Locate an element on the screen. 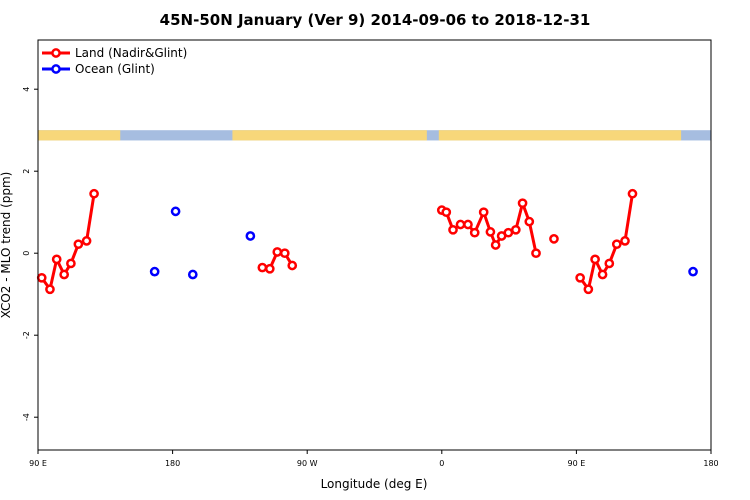  land-ocean-strip is located at coordinates (374, 135).